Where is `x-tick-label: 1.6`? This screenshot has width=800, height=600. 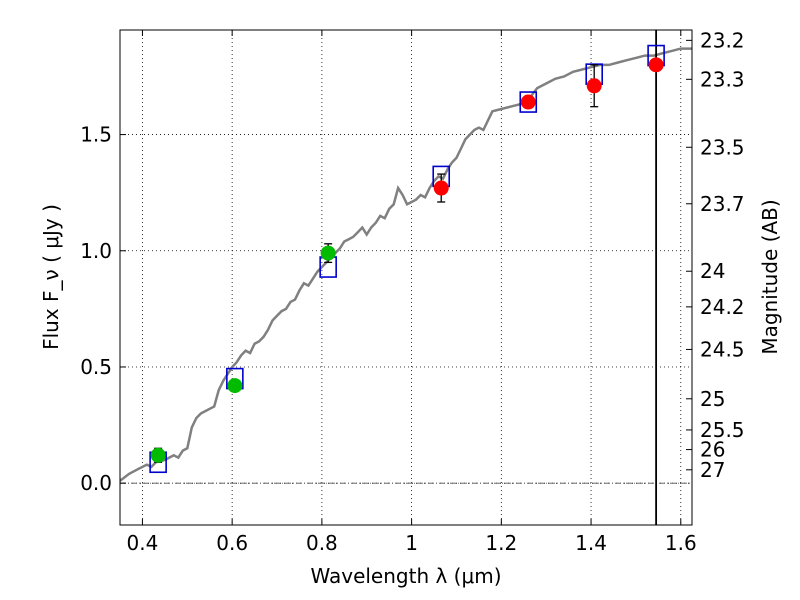
x-tick-label: 1.6 is located at coordinates (681, 543).